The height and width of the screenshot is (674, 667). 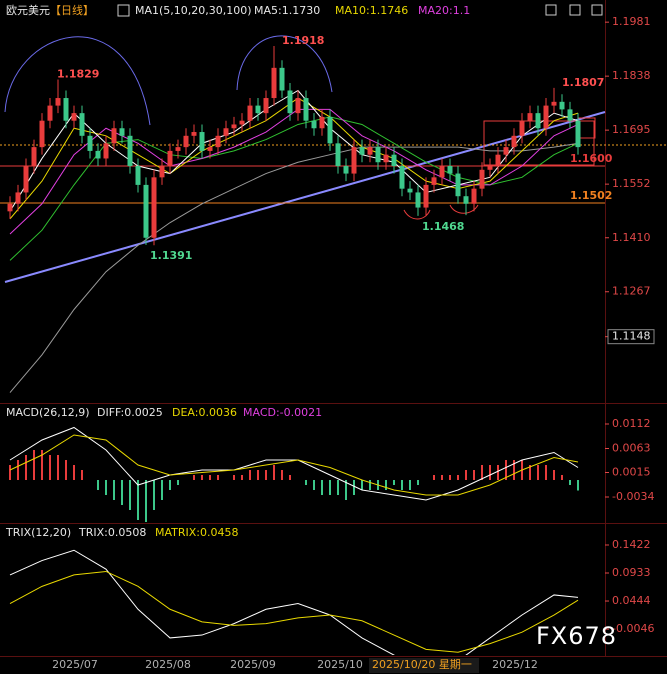 What do you see at coordinates (72, 10) in the screenshot?
I see `period: 【日线】` at bounding box center [72, 10].